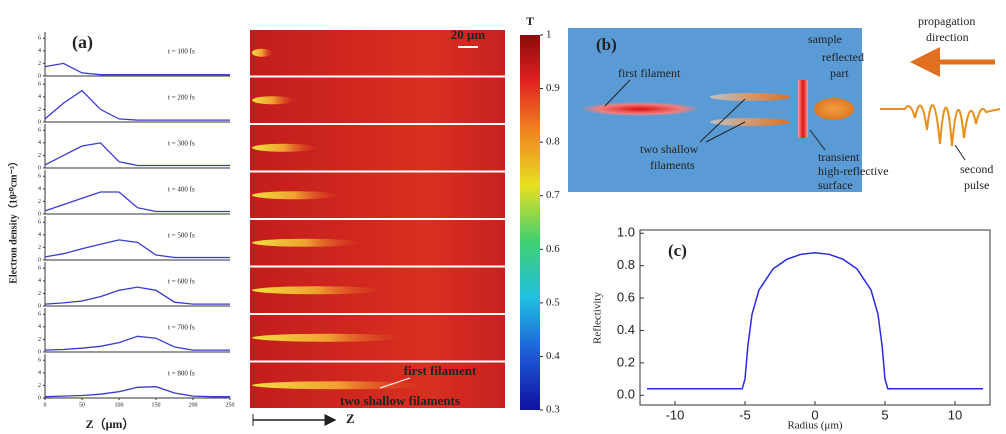 This screenshot has height=434, width=1006. What do you see at coordinates (350, 418) in the screenshot?
I see `z-label: Z` at bounding box center [350, 418].